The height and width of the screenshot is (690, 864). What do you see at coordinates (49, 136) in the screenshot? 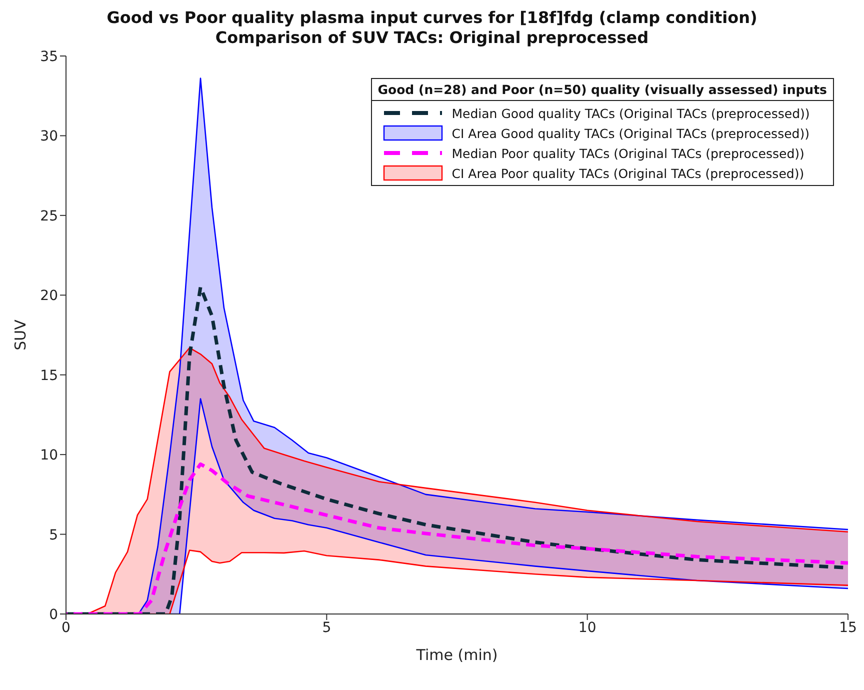
I see `y-tick-label: 30` at bounding box center [49, 136].